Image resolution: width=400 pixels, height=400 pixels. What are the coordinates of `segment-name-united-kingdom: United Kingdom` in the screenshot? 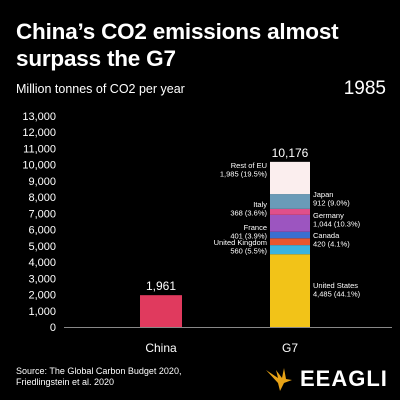 It's located at (240, 242).